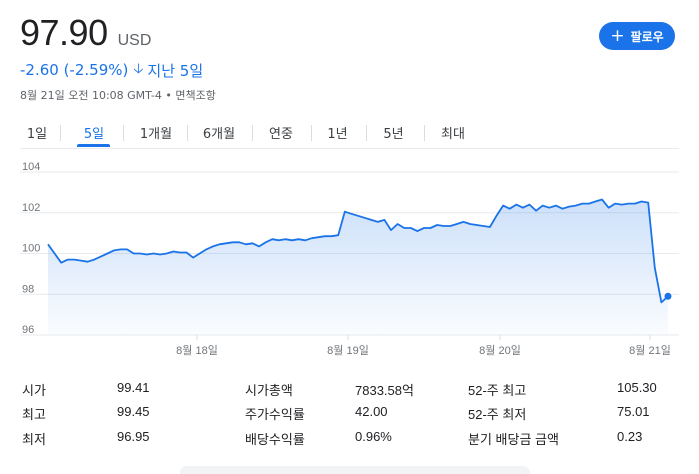  What do you see at coordinates (275, 439) in the screenshot?
I see `stat-label-dividend-yield: 배당수익률` at bounding box center [275, 439].